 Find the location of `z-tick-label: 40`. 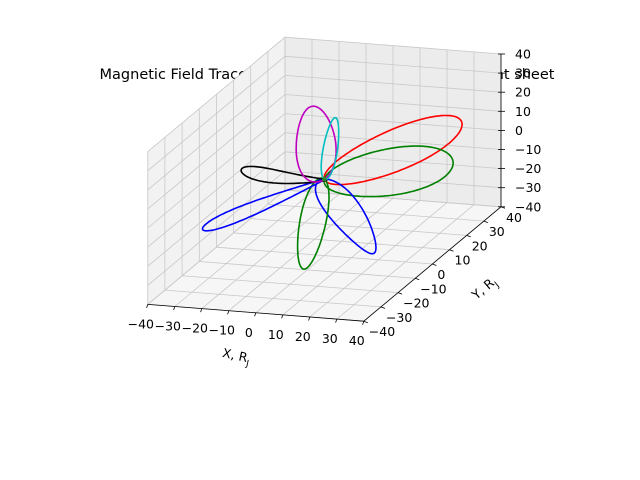

z-tick-label: 40 is located at coordinates (523, 54).